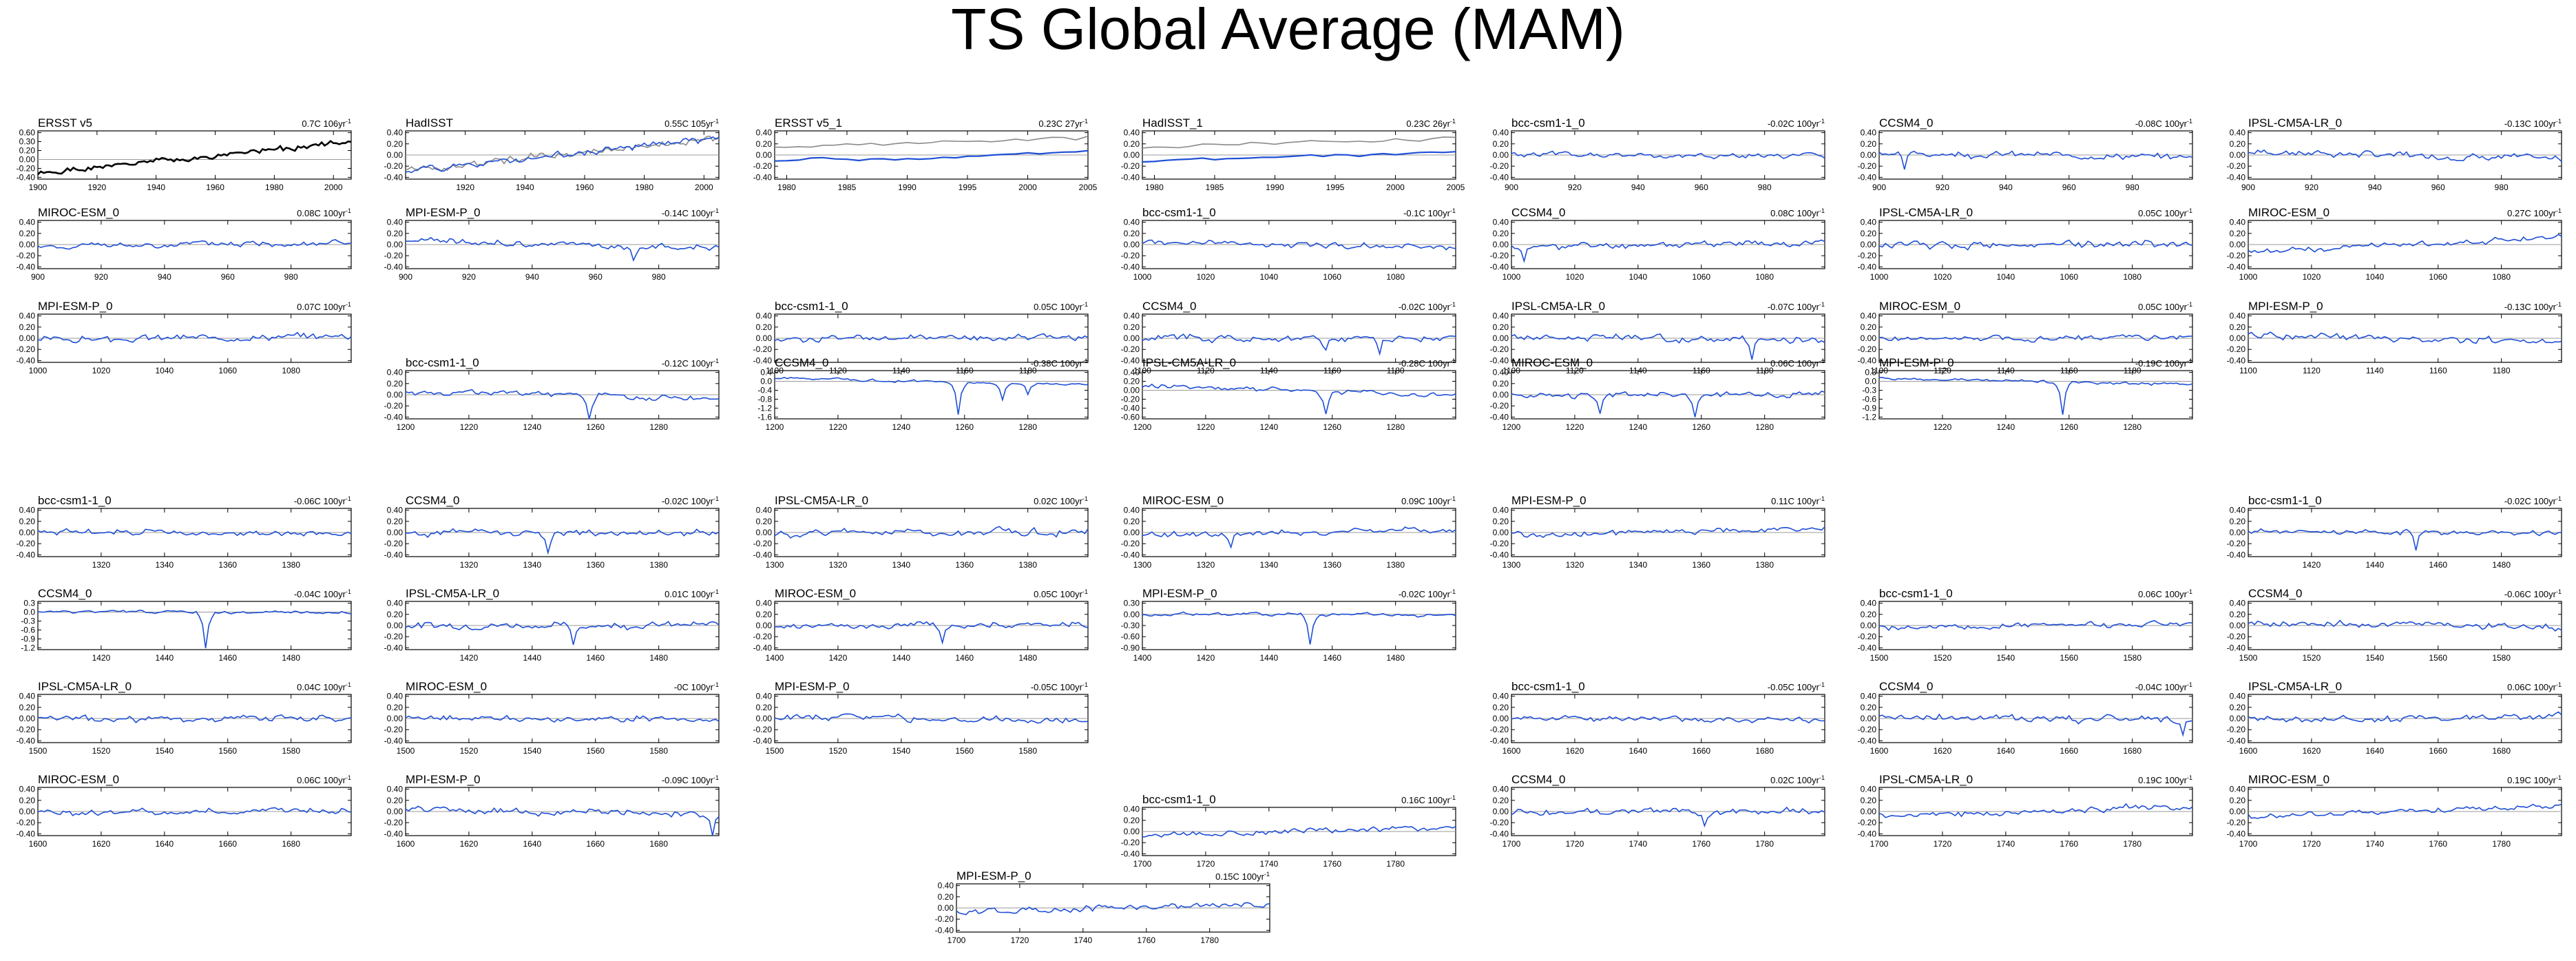 The width and height of the screenshot is (2576, 961). What do you see at coordinates (1701, 565) in the screenshot?
I see `x-tick-label: 1360` at bounding box center [1701, 565].